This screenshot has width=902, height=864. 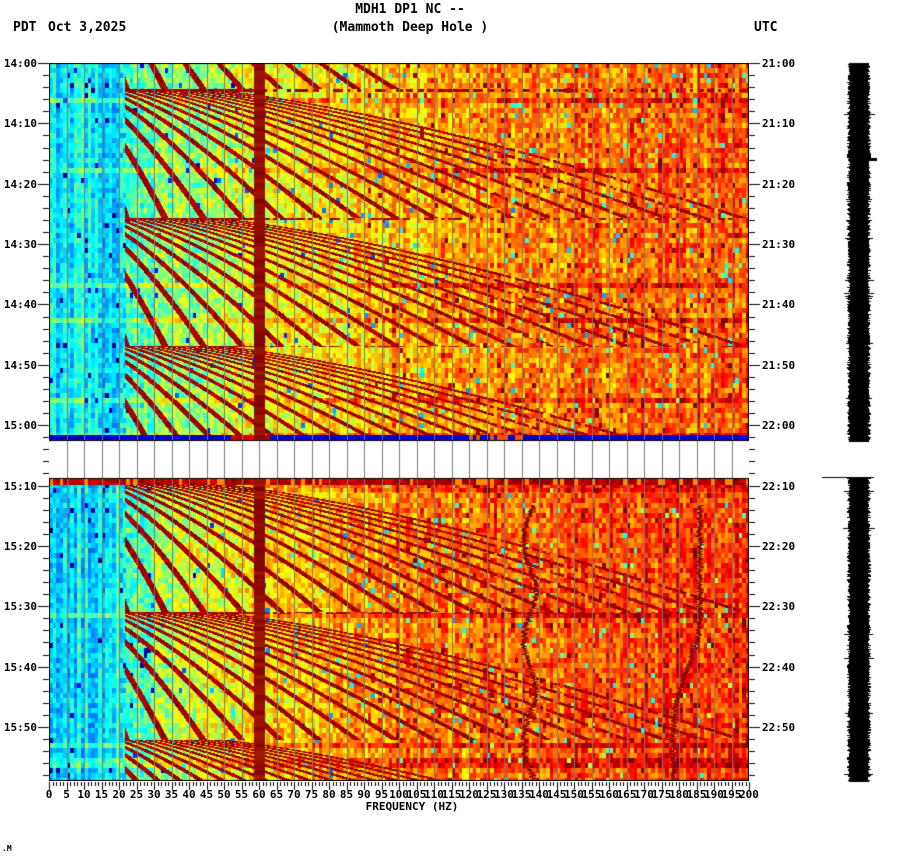 I want to click on frequency-tick-label: 60, so click(x=259, y=794).